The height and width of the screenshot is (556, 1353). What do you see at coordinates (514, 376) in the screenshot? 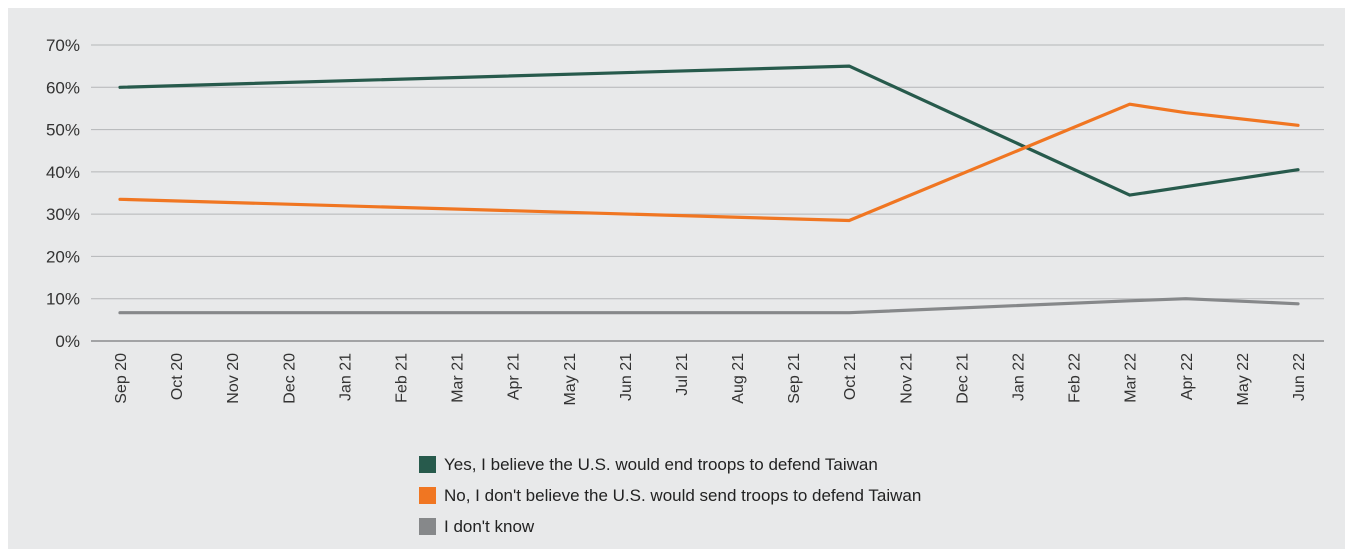
I see `x-tick-label: Apr 21` at bounding box center [514, 376].